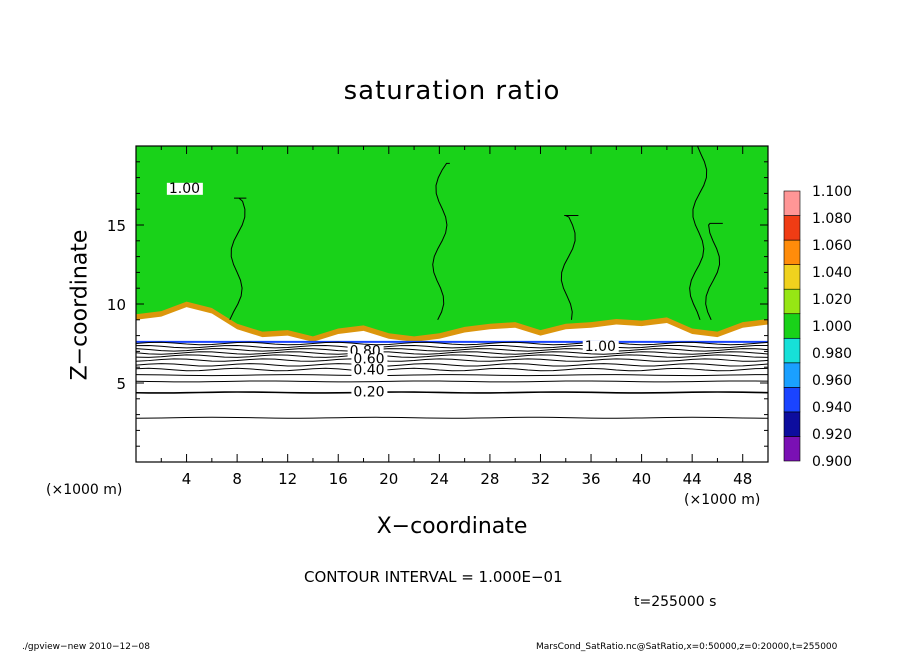 The image size is (904, 654). Describe the element at coordinates (832, 192) in the screenshot. I see `colorbar-label: 1.100` at that location.